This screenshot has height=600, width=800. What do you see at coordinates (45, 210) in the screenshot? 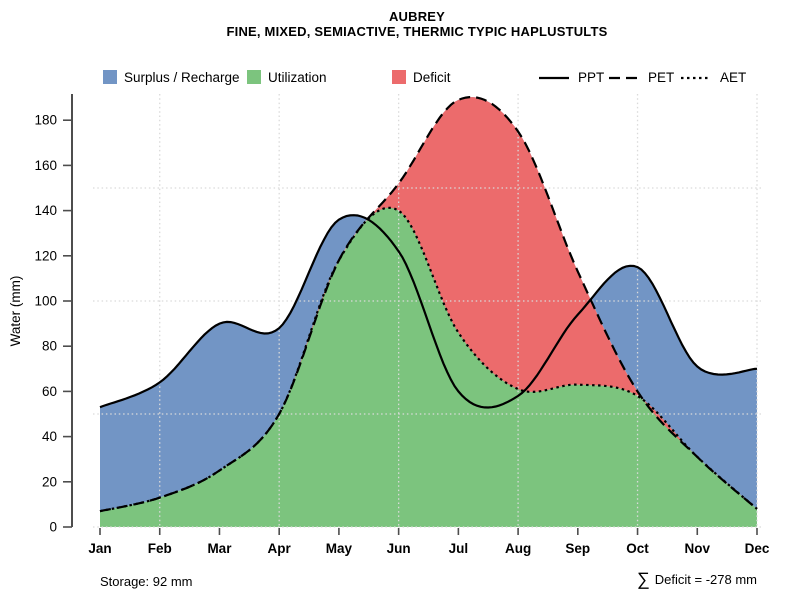
I see `svg-text: 140` at bounding box center [45, 210].